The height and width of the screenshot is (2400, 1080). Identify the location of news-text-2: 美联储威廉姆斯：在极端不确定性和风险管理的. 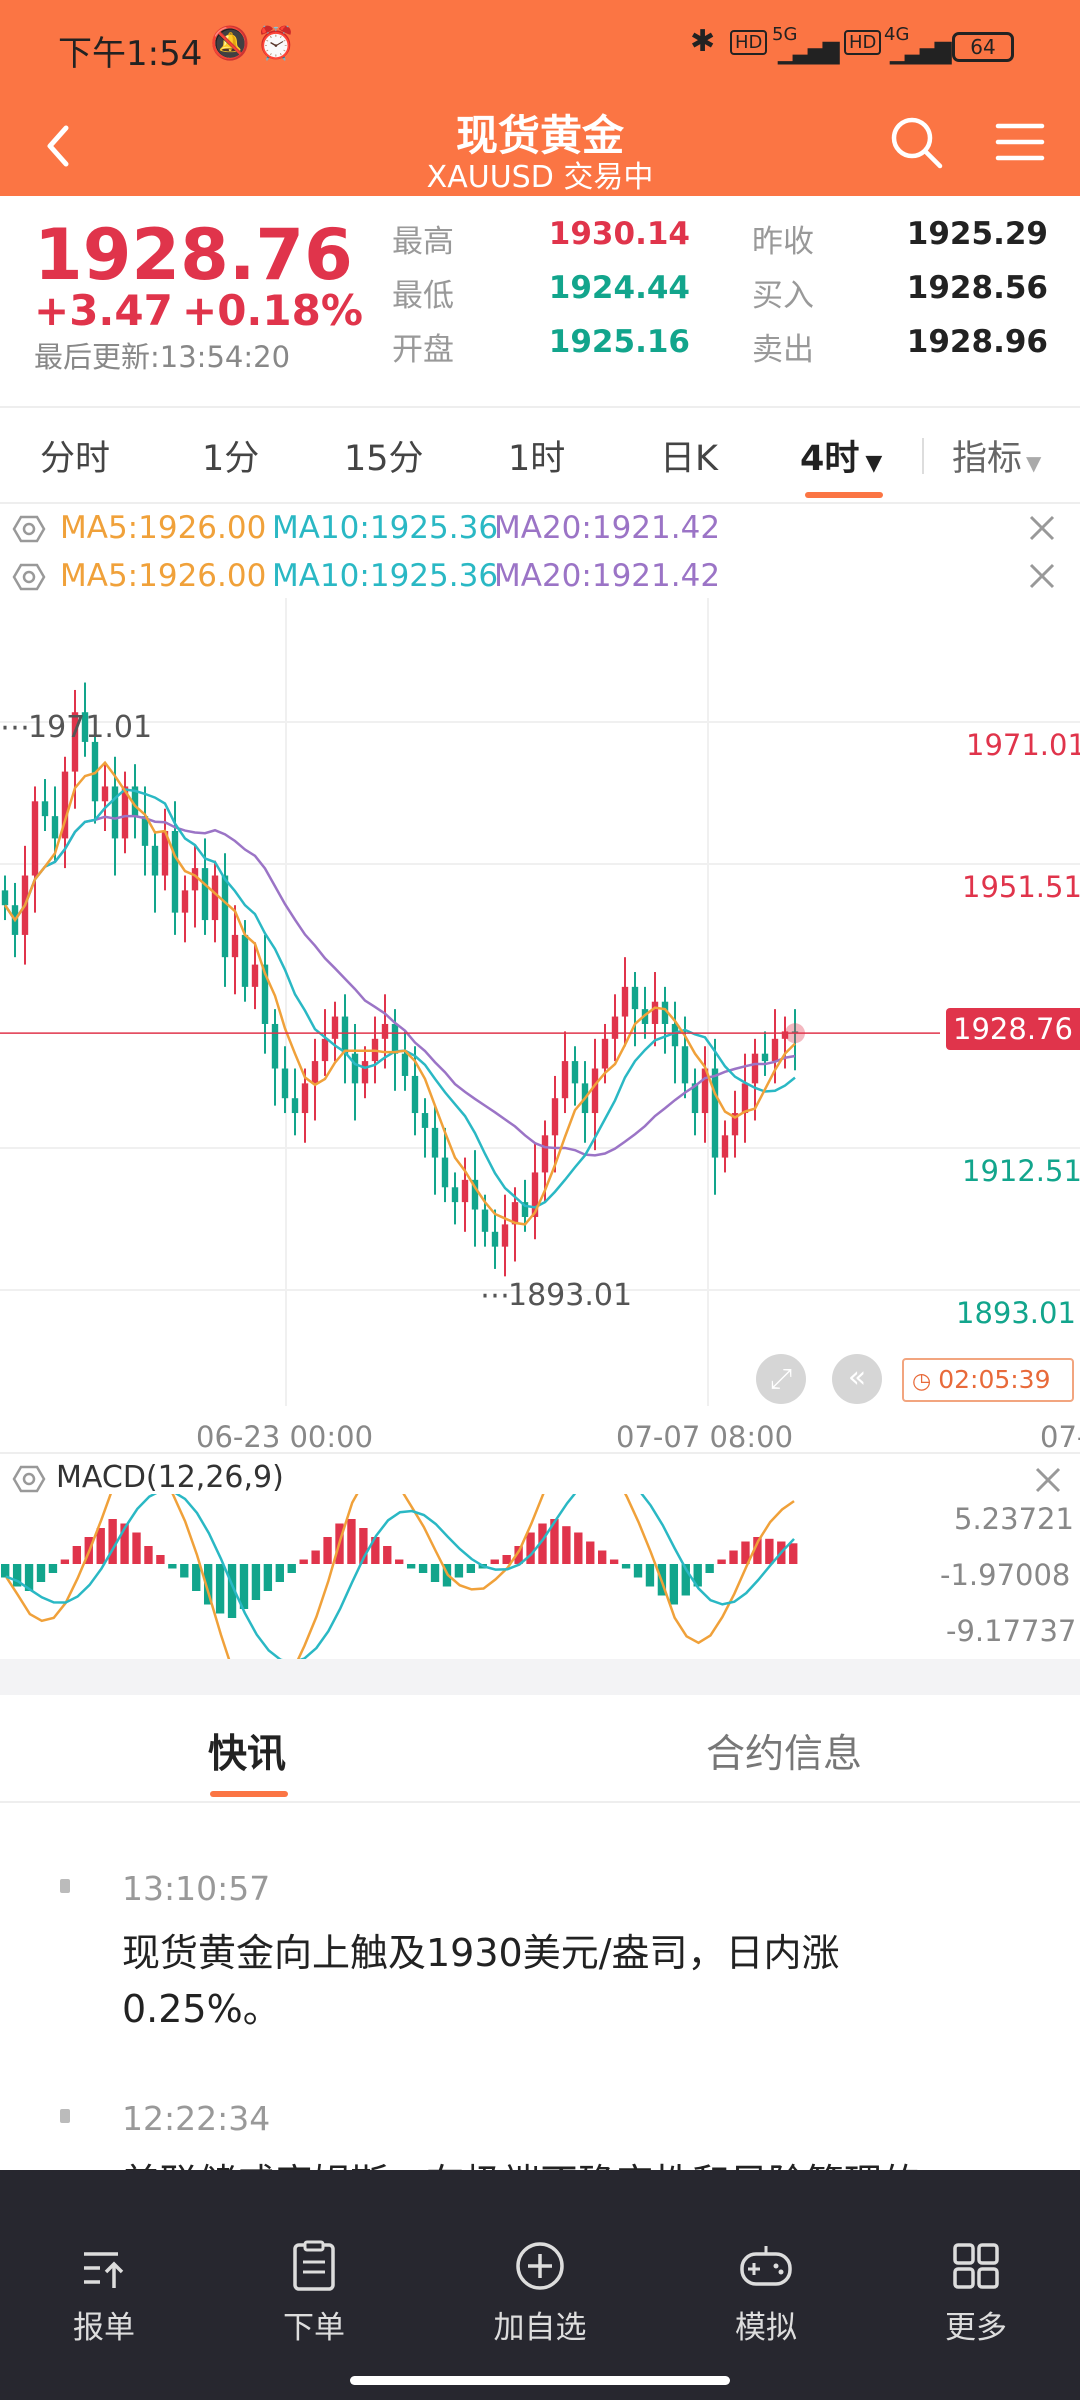
(572, 2162).